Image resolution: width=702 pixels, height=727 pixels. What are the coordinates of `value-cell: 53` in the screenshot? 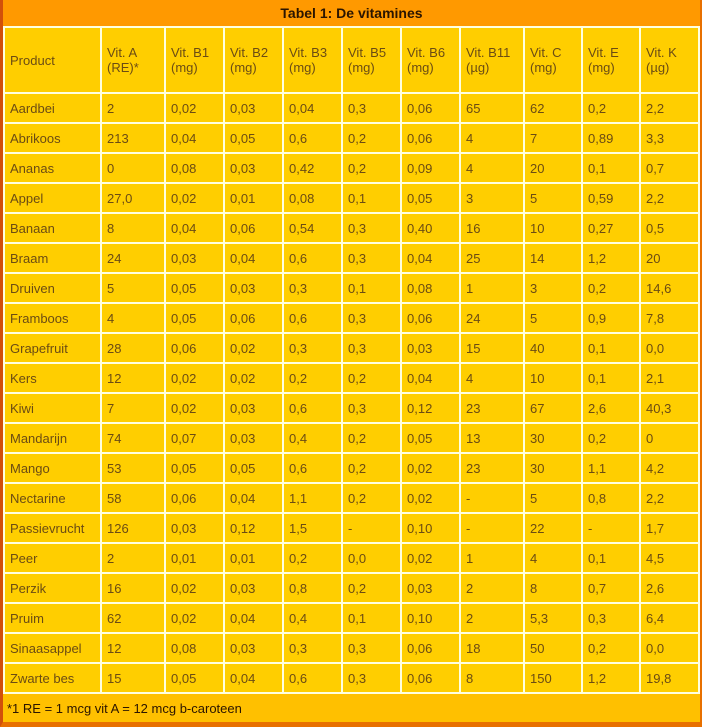 It's located at (133, 468).